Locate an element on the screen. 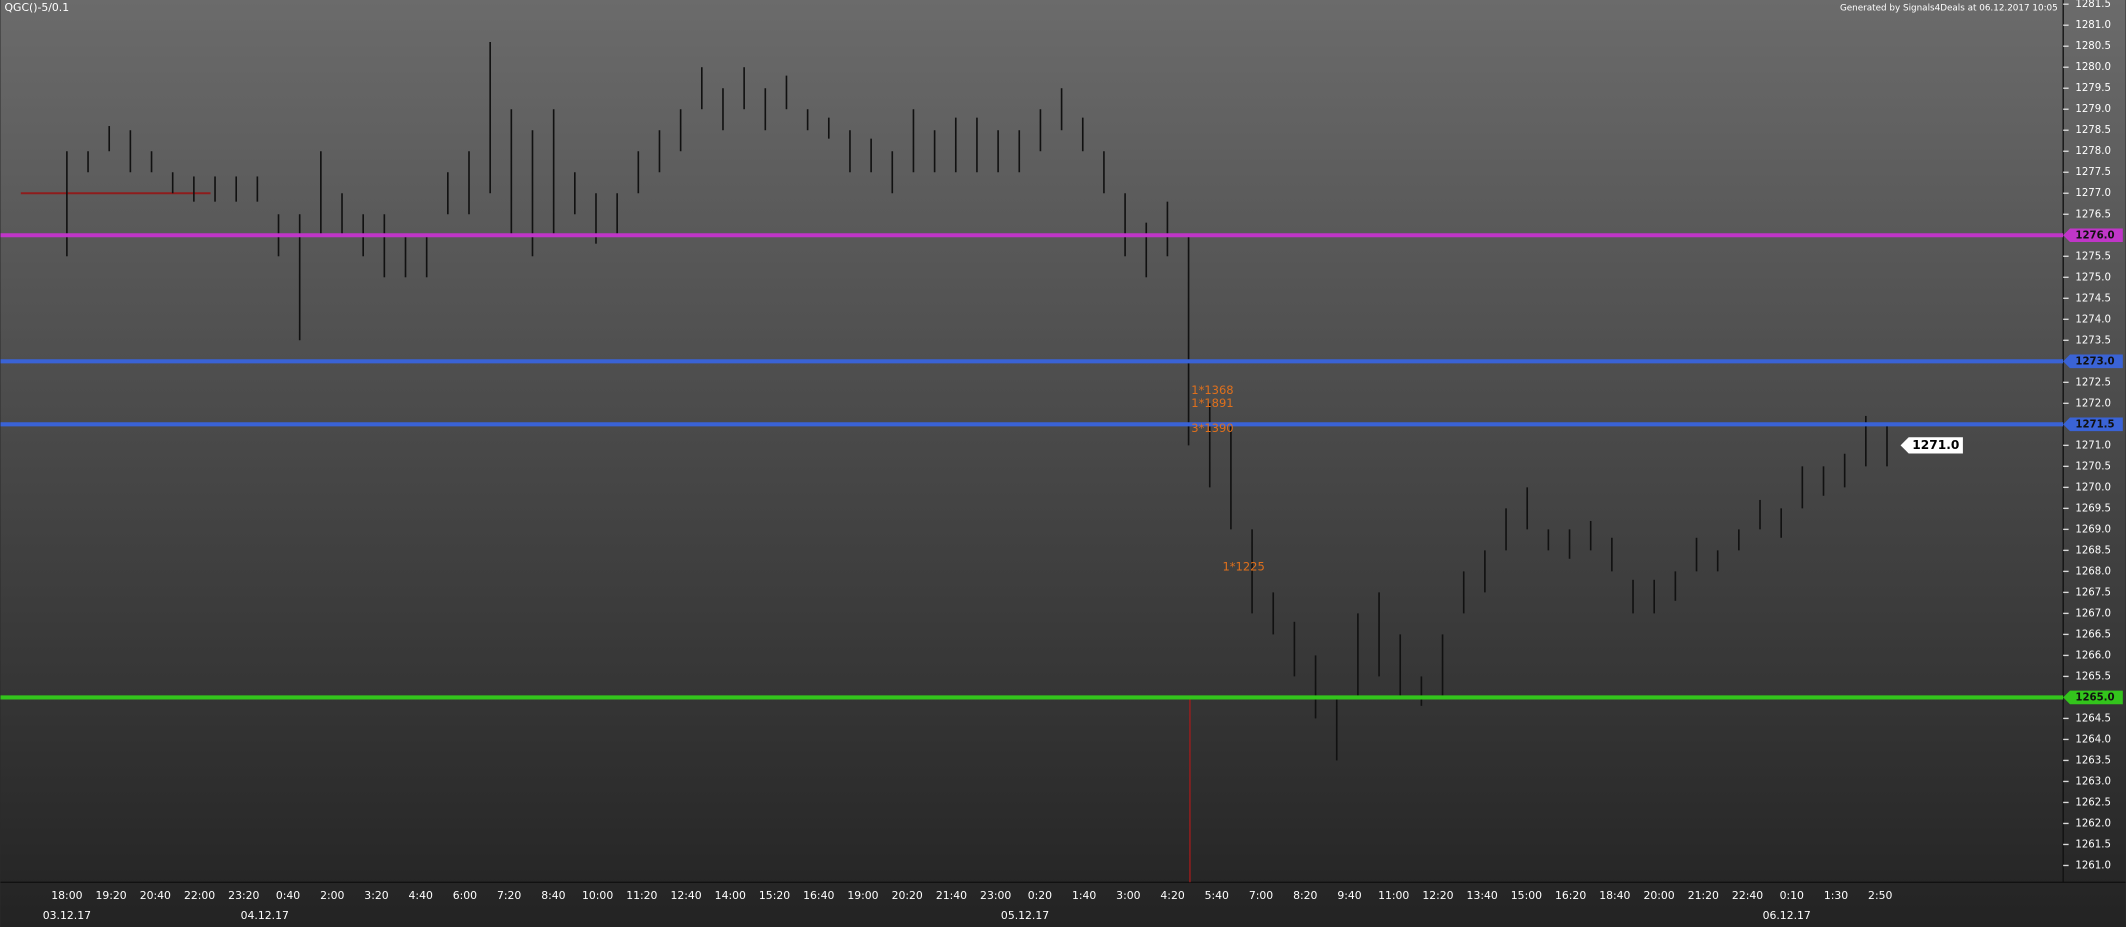 The width and height of the screenshot is (2126, 927). level-label: 1265.0 is located at coordinates (2094, 697).